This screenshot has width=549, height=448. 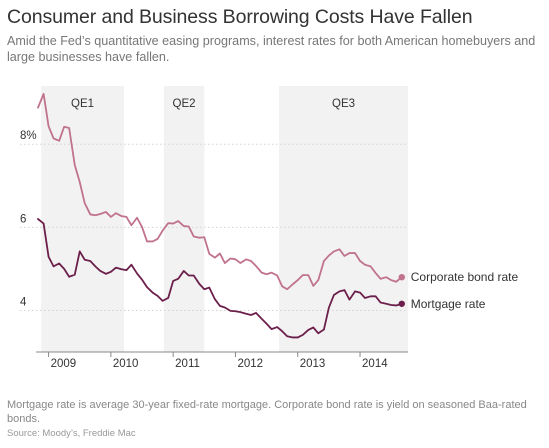 What do you see at coordinates (184, 104) in the screenshot?
I see `qe-band-label: QE2` at bounding box center [184, 104].